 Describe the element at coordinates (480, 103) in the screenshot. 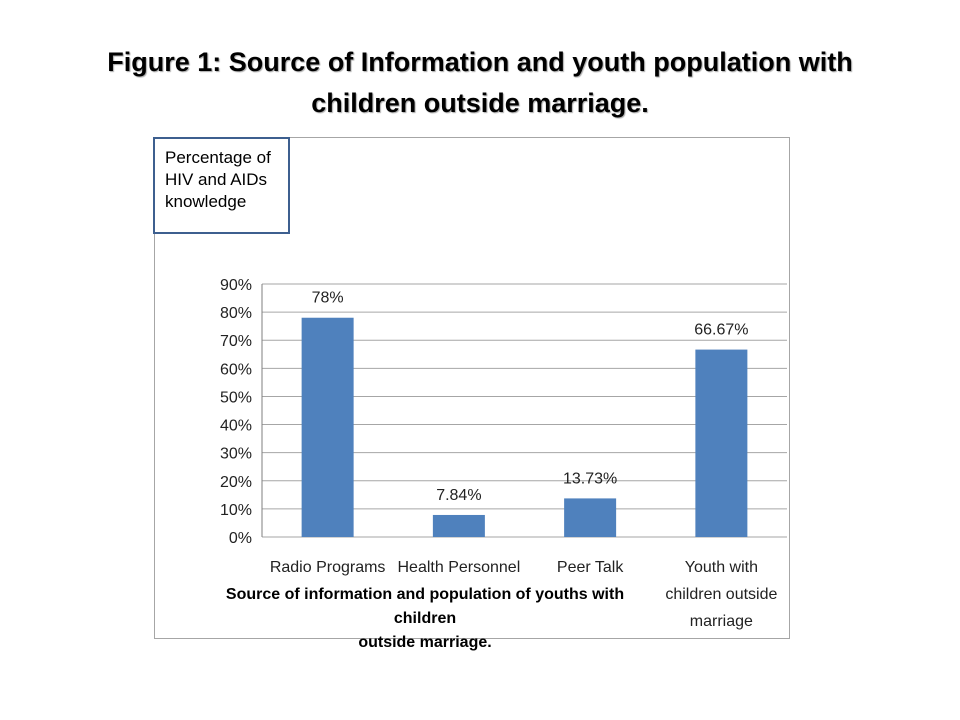

I see `slide-title-line-2: children outside marriage.` at that location.